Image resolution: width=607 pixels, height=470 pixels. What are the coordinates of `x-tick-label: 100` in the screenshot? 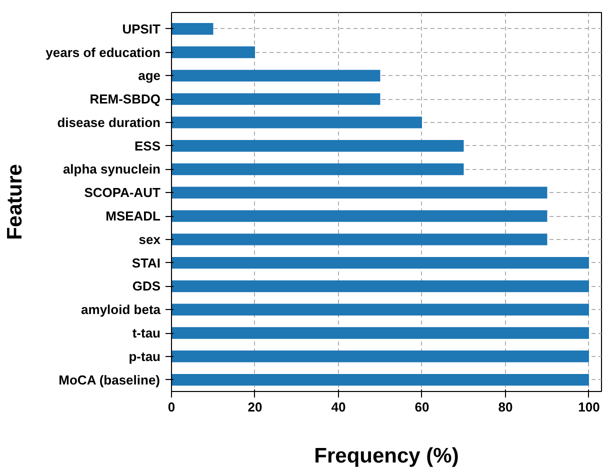 It's located at (589, 407).